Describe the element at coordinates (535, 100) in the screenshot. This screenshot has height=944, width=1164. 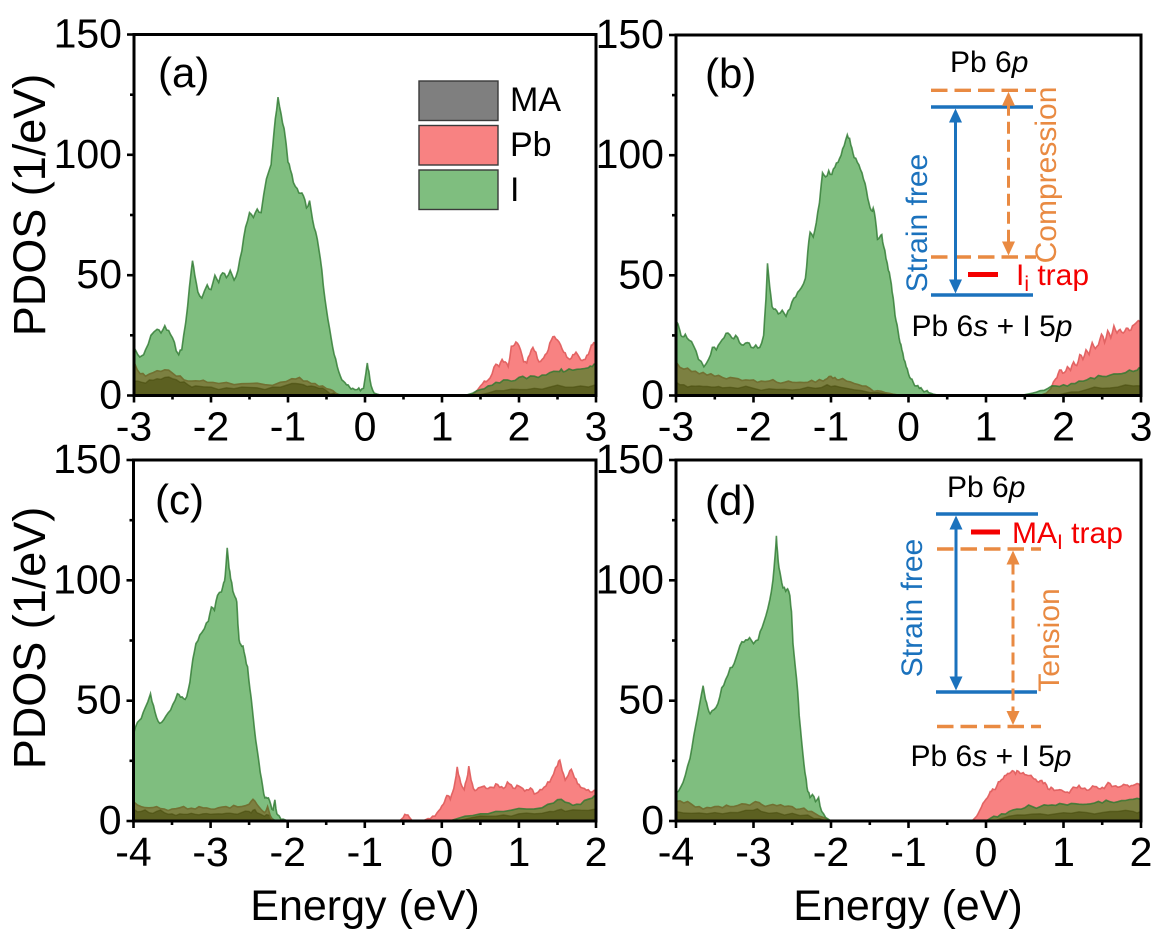
I see `svg-text: MA` at that location.